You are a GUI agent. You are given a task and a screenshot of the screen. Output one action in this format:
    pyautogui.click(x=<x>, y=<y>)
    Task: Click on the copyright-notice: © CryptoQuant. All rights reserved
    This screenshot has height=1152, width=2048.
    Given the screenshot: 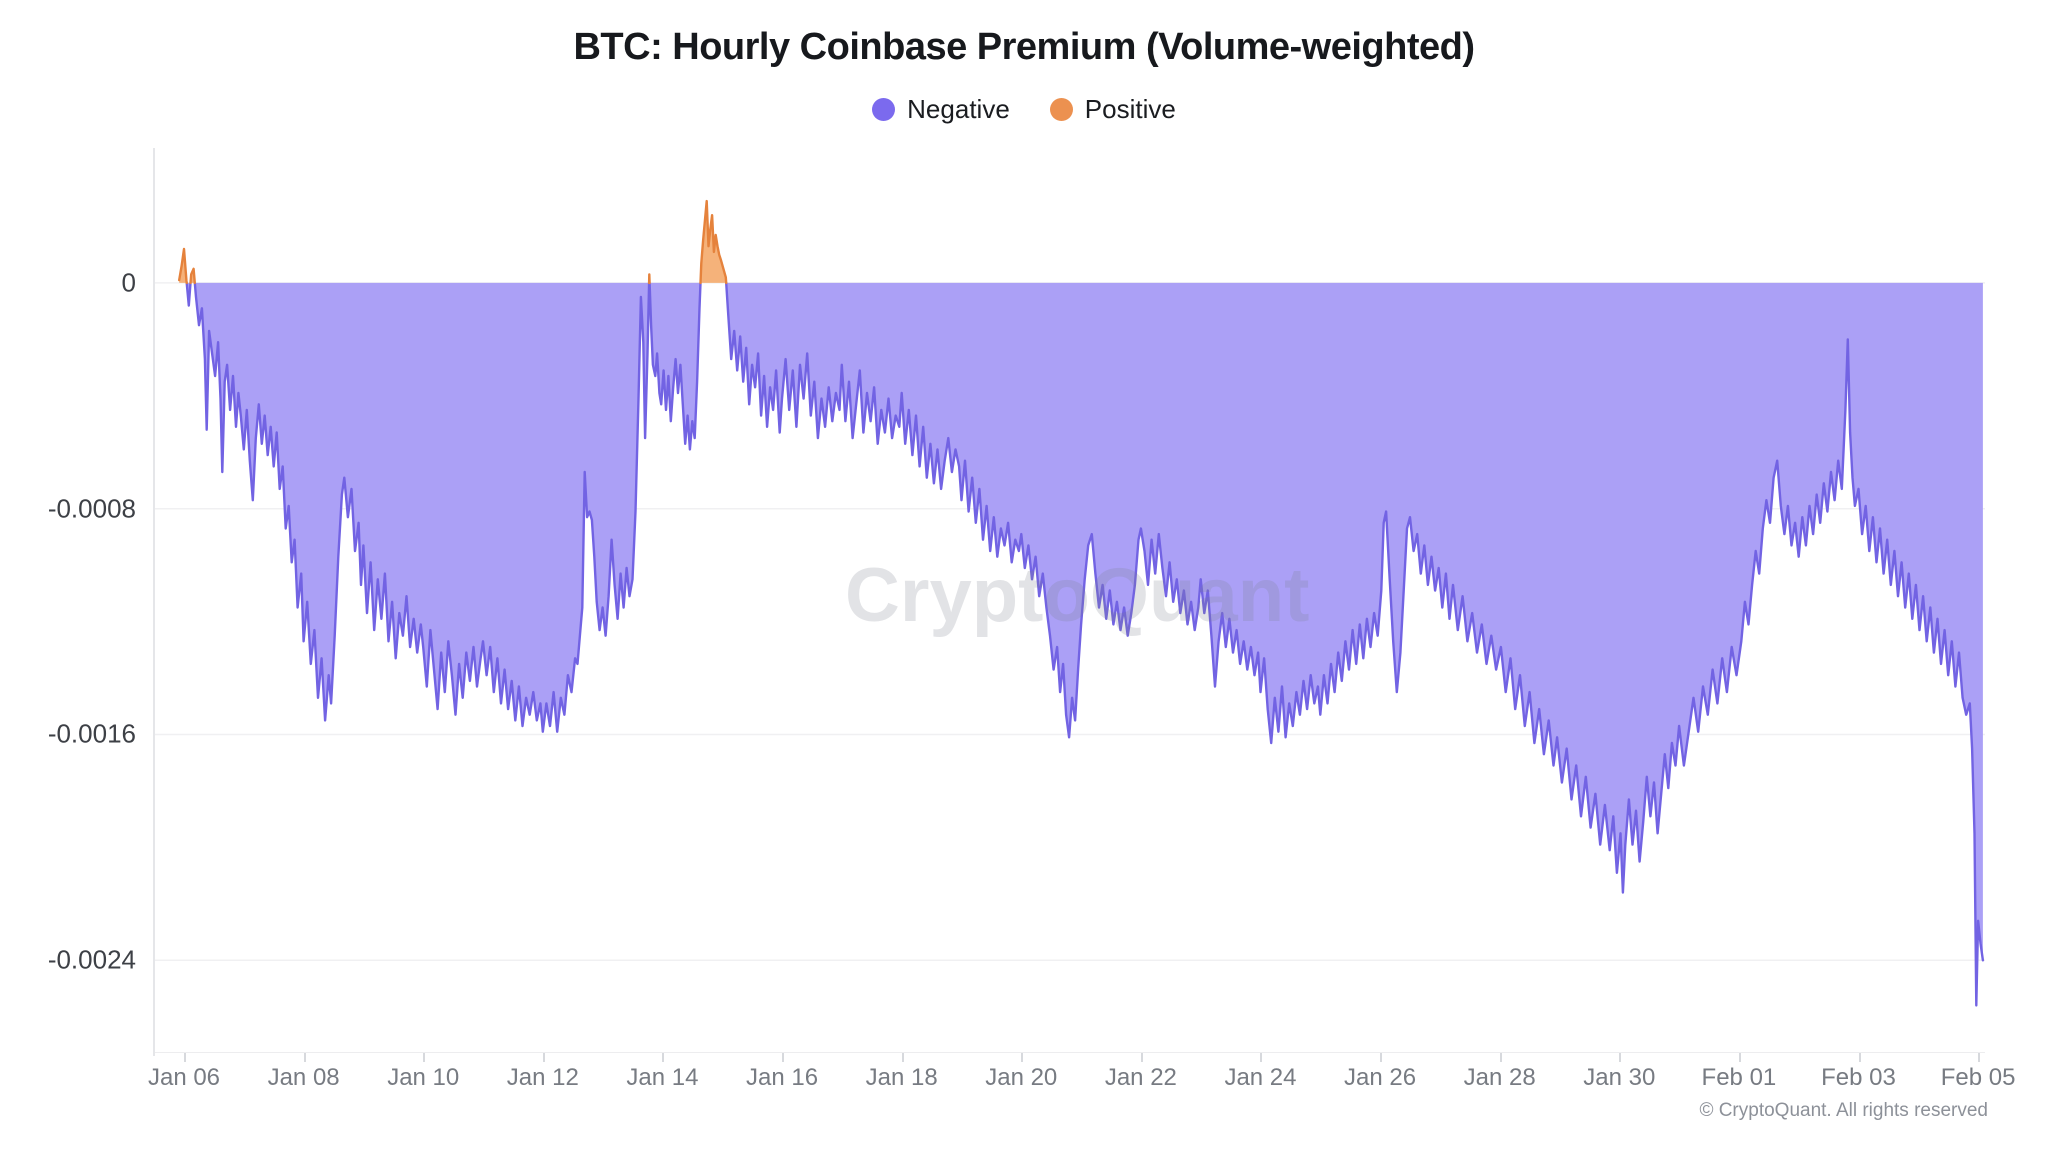 What is the action you would take?
    pyautogui.click(x=1843, y=1110)
    